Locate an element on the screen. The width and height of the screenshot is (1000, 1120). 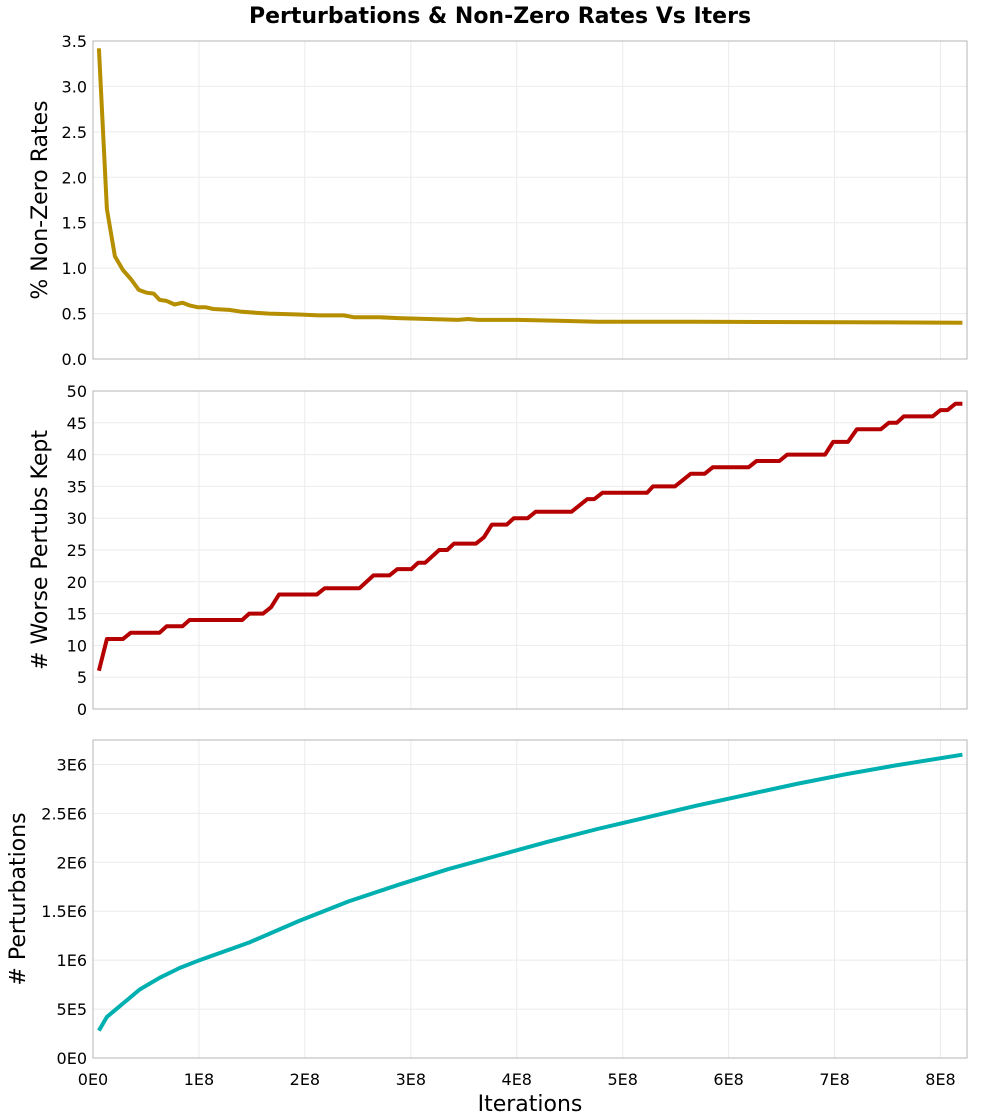
x-tick-label: 2E8 is located at coordinates (305, 1079).